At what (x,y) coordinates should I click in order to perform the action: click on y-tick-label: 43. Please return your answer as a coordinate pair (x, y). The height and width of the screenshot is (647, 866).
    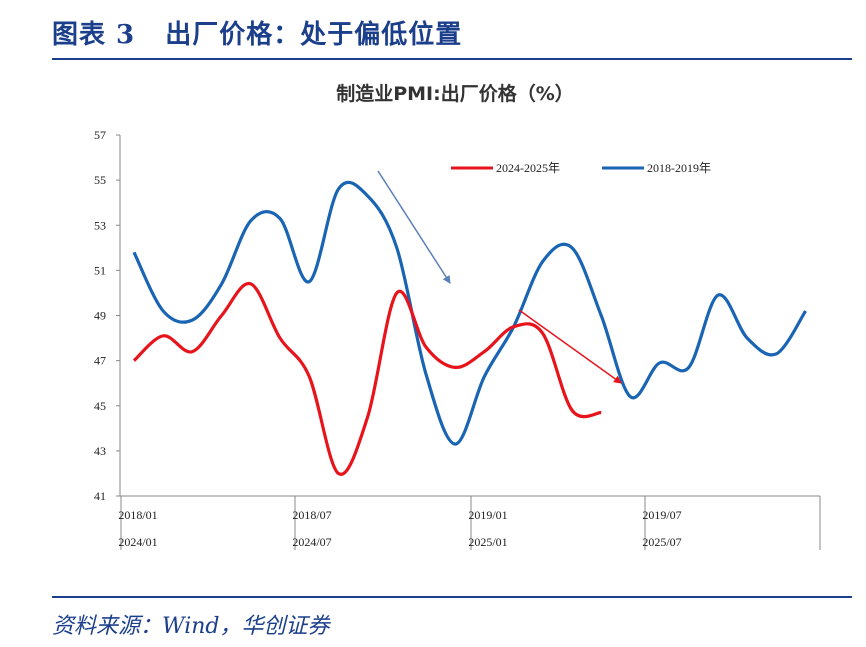
    Looking at the image, I should click on (100, 451).